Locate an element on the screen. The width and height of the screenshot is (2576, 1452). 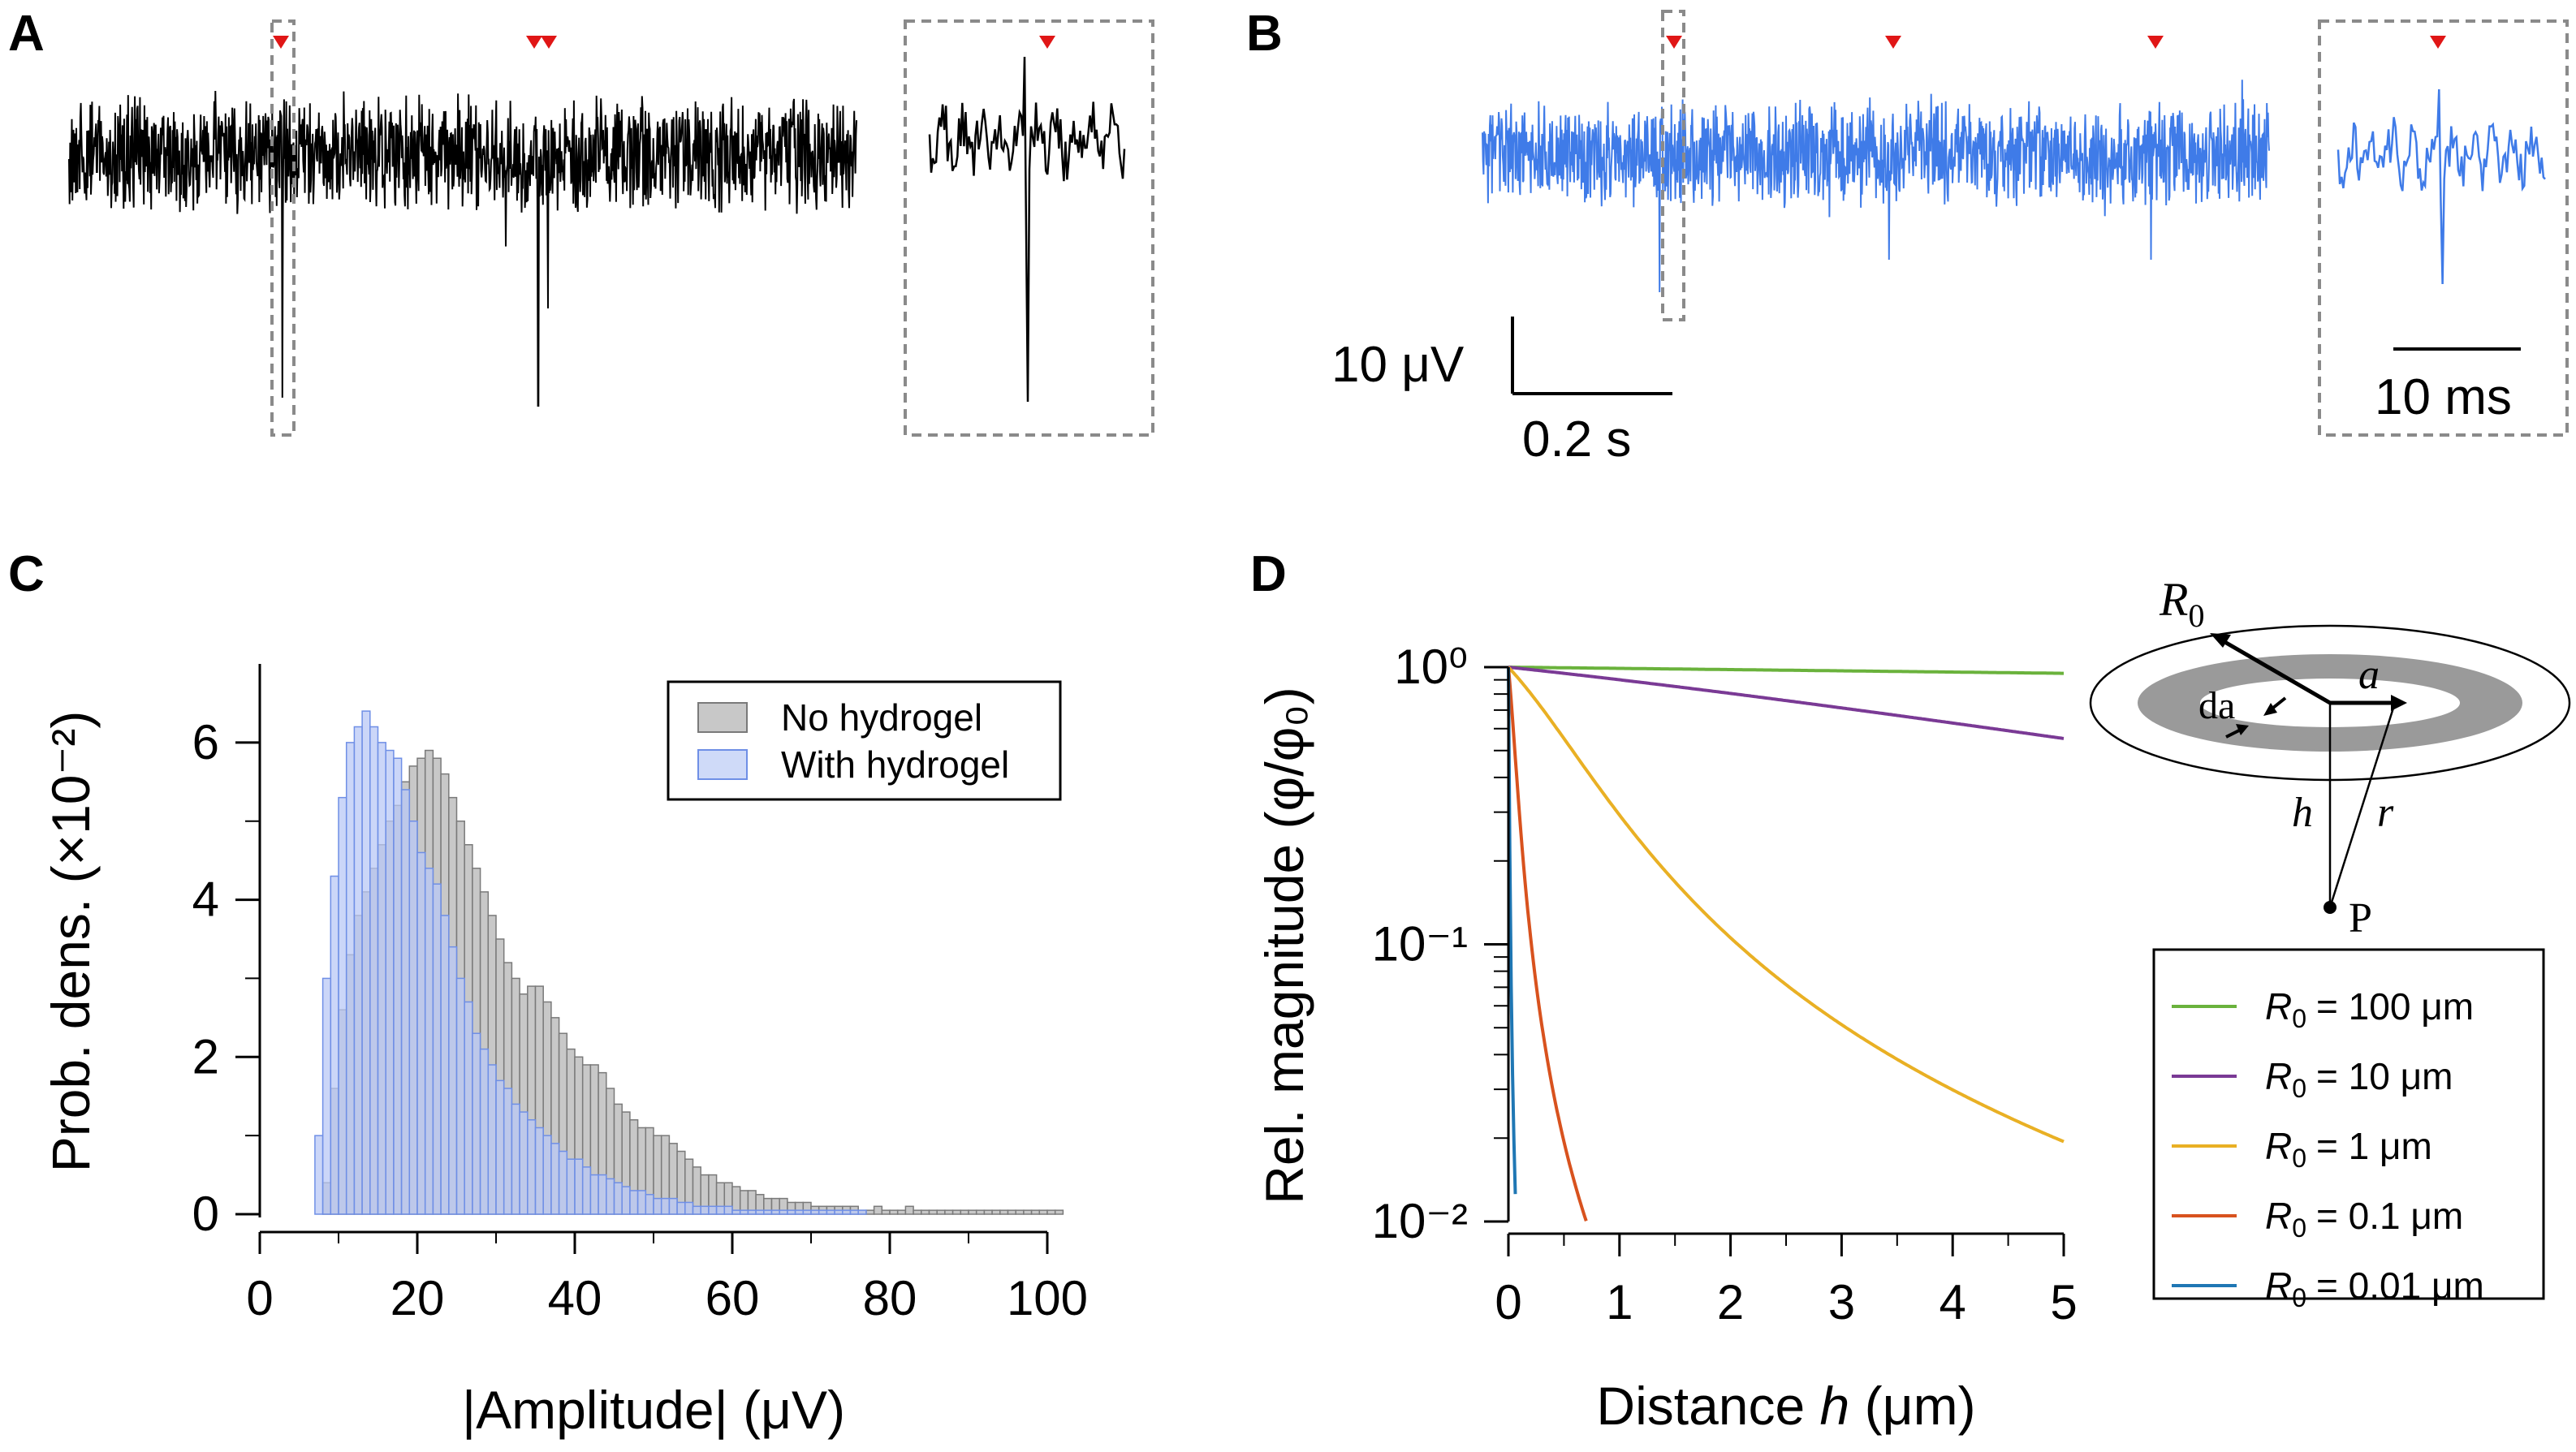
inset-b-trace is located at coordinates (2441, 186).